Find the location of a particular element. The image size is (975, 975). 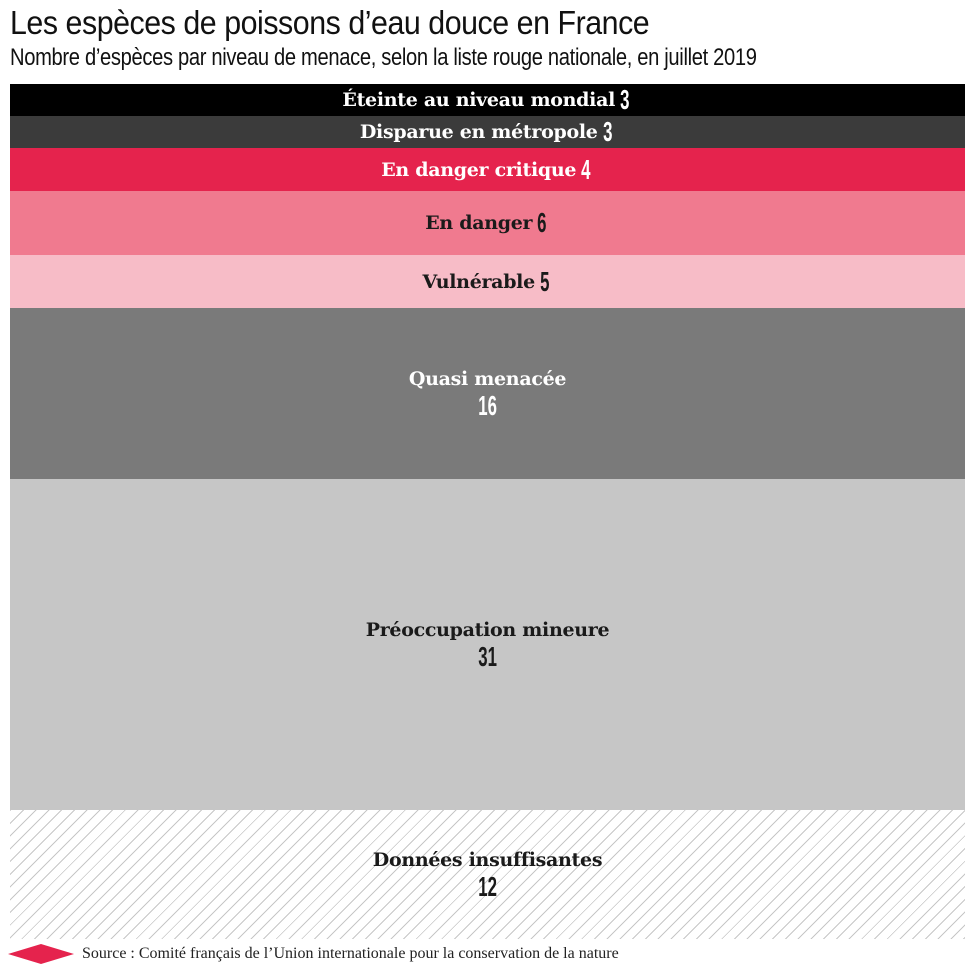

bar-segment: Données insuffisantes 12 is located at coordinates (487, 874).